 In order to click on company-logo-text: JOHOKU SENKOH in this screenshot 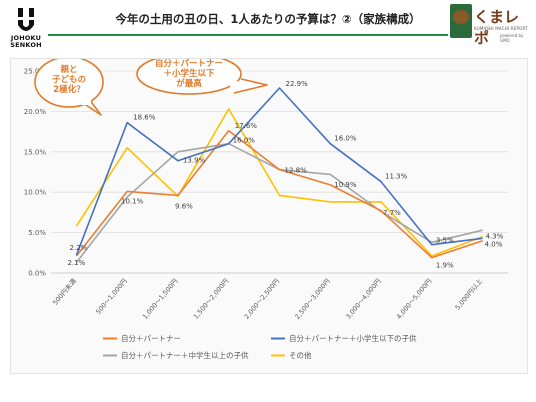, I will do `click(26, 42)`.